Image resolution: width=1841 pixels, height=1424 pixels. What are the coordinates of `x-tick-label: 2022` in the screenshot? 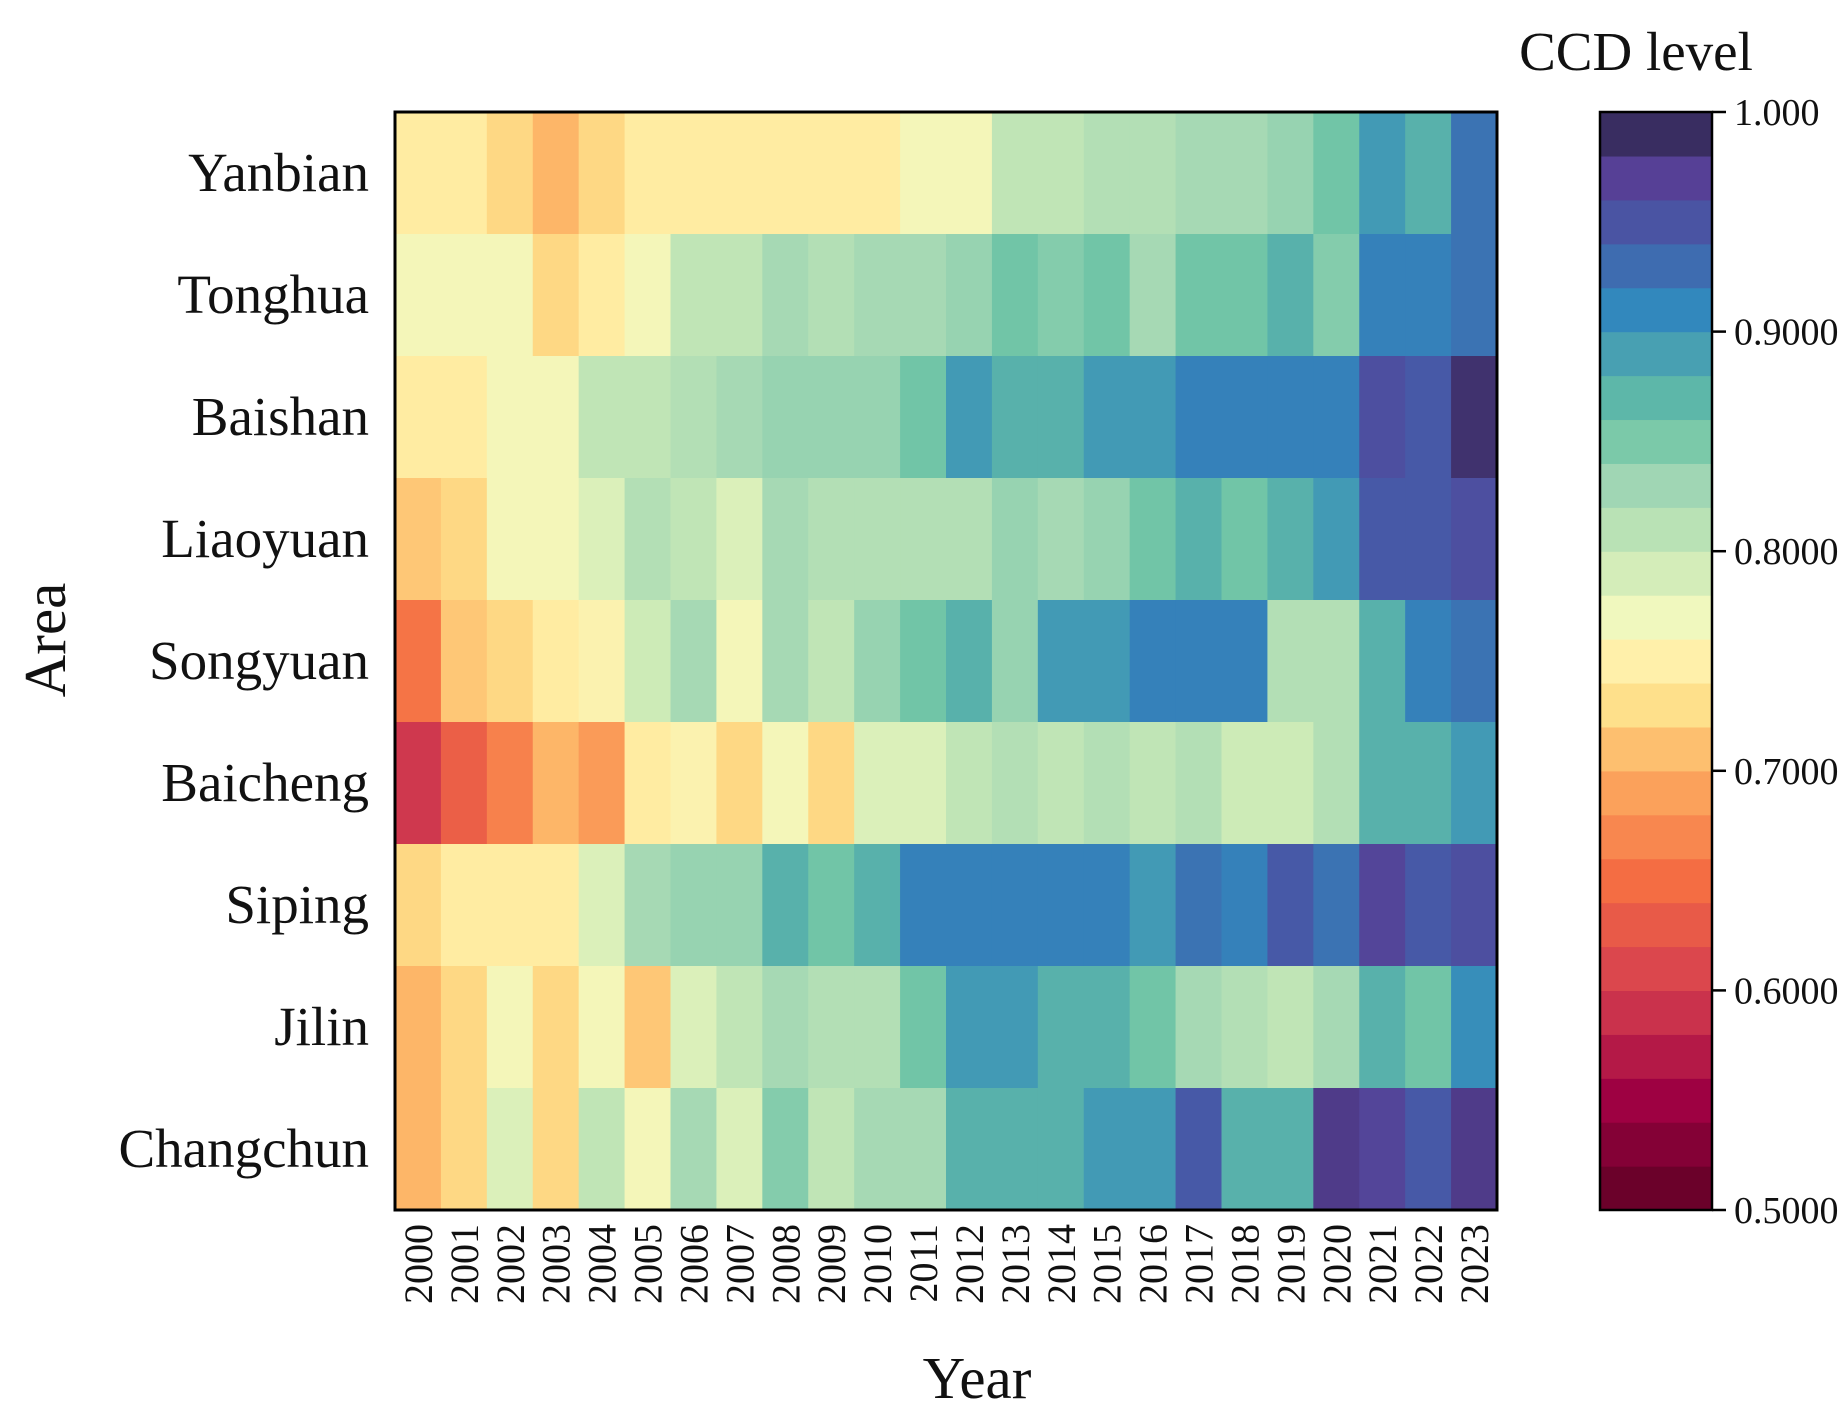 It's located at (1428, 1264).